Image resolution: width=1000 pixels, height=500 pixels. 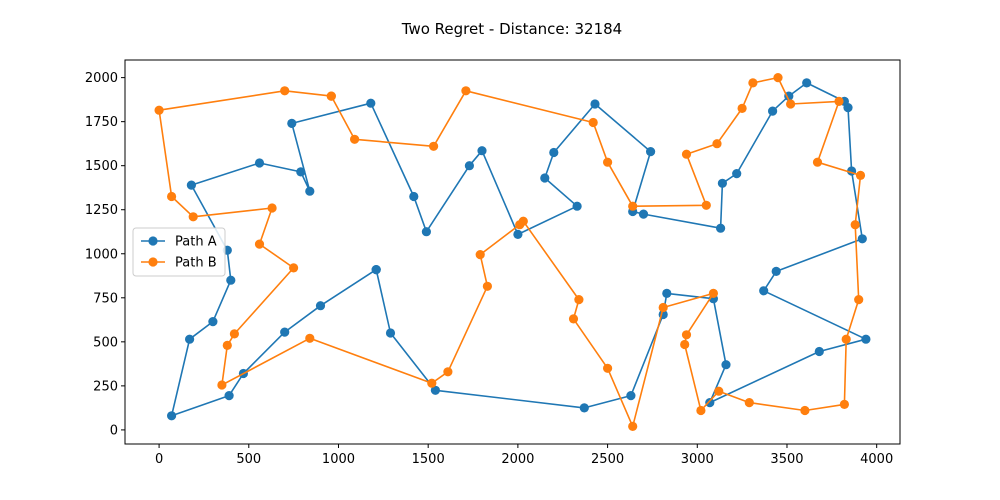 What do you see at coordinates (105, 342) in the screenshot?
I see `y-tick-label: 500` at bounding box center [105, 342].